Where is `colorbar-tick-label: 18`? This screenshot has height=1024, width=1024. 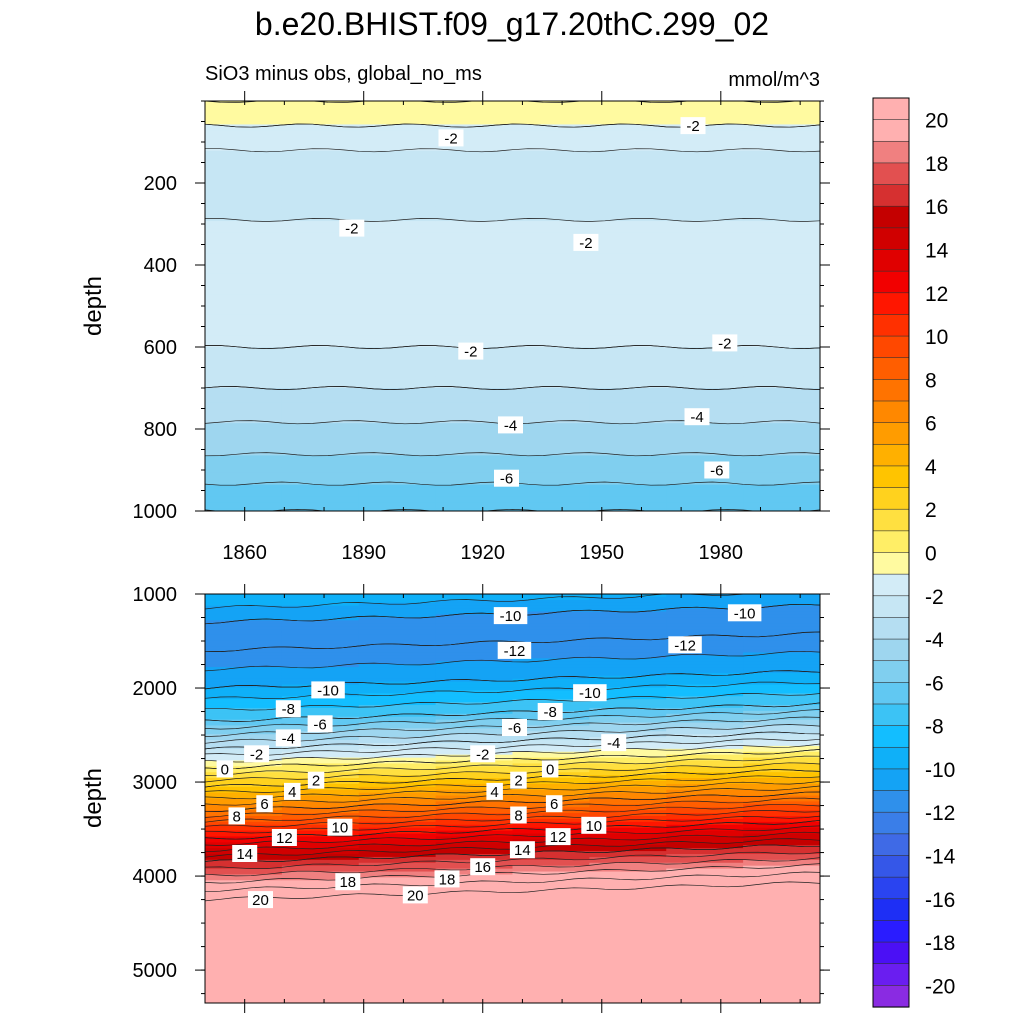 colorbar-tick-label: 18 is located at coordinates (936, 164).